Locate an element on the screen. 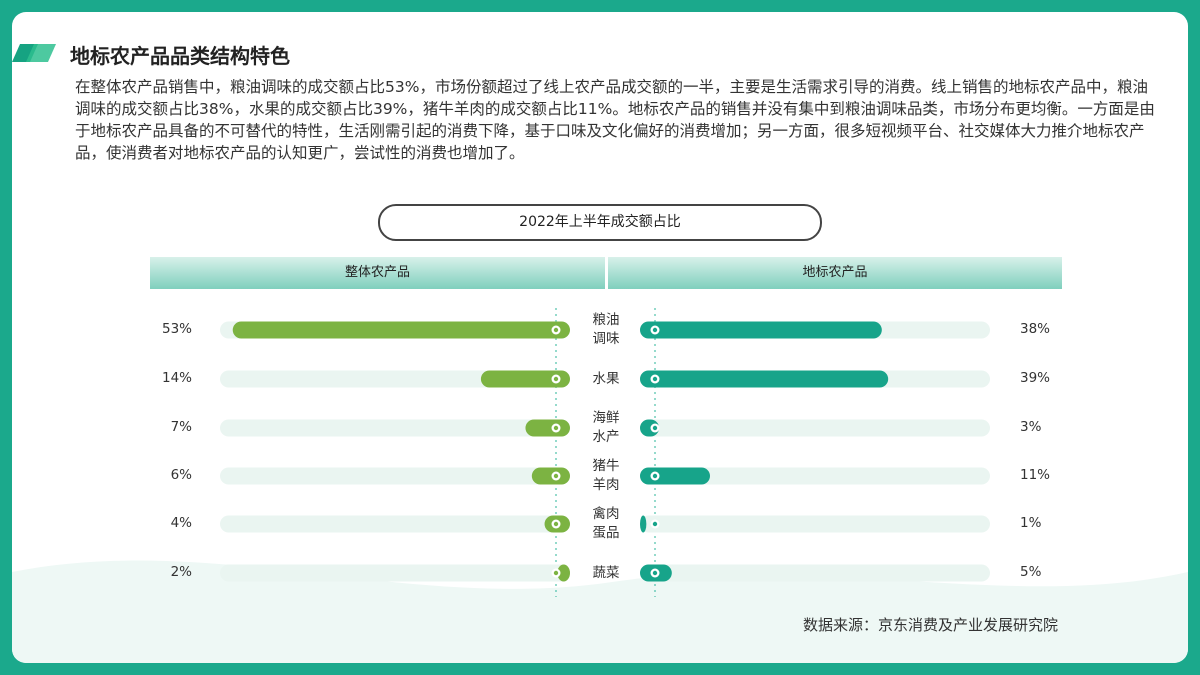  category-label: 海鲜水产 is located at coordinates (606, 427).